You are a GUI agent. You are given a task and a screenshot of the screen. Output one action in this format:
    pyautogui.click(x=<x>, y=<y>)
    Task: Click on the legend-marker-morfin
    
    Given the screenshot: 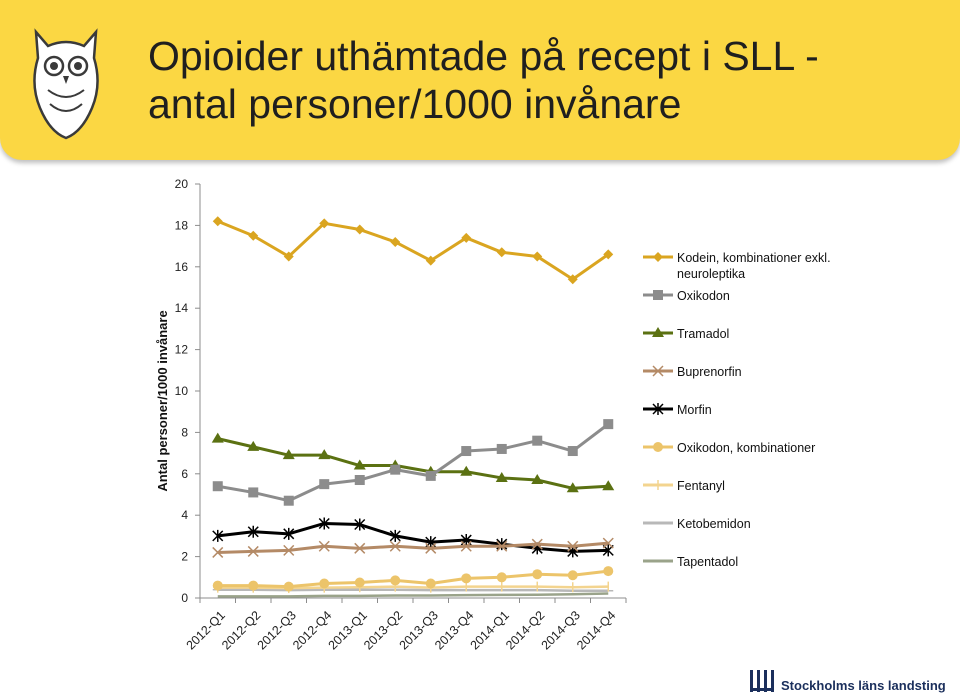 What is the action you would take?
    pyautogui.click(x=658, y=409)
    